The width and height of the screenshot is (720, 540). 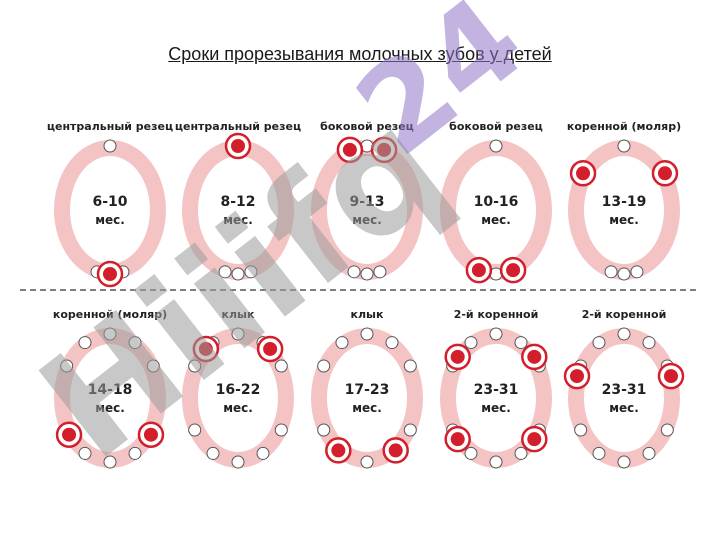 I want to click on age-range: 9-13, so click(x=366, y=202).